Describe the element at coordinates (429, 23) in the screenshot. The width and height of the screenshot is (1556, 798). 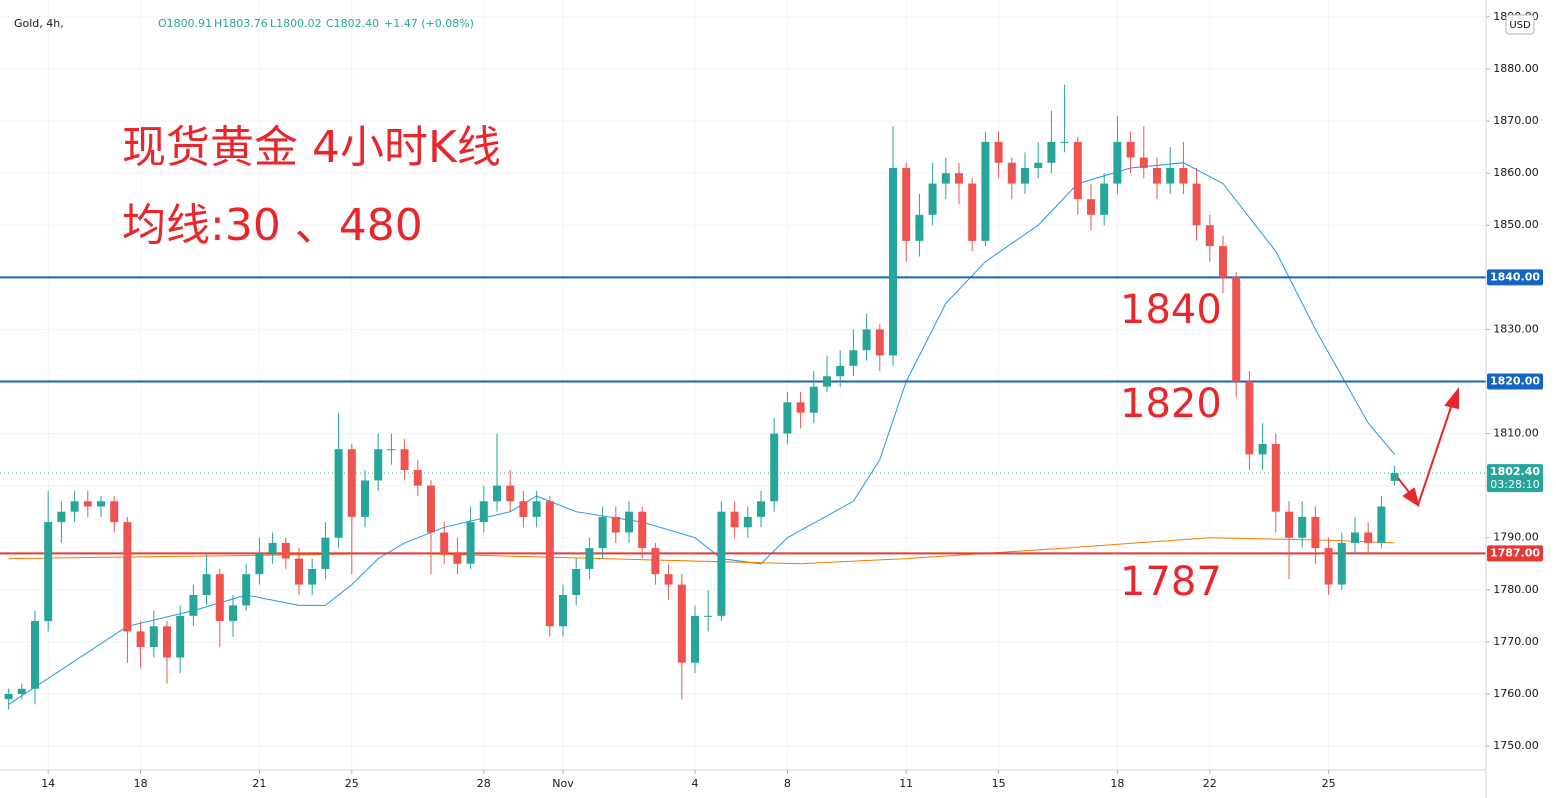
I see `ohlc-change: +1.47 (+0.08%)` at that location.